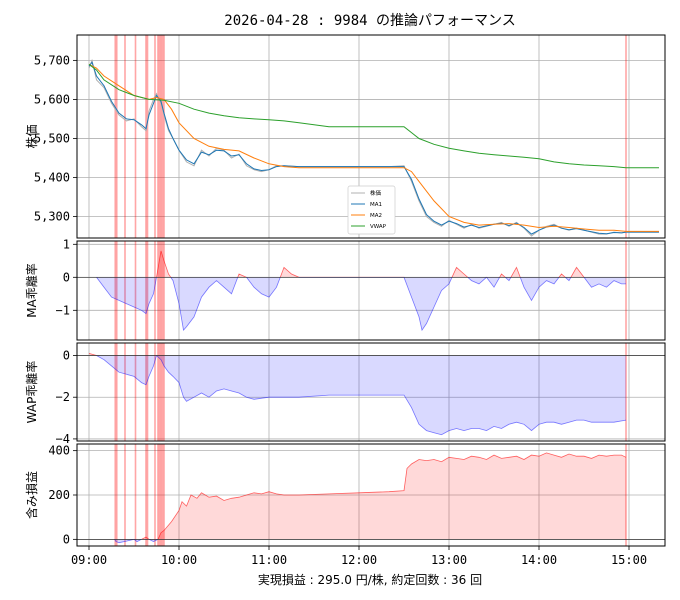 The width and height of the screenshot is (680, 600). I want to click on series-line-VWAP, so click(373, 116).